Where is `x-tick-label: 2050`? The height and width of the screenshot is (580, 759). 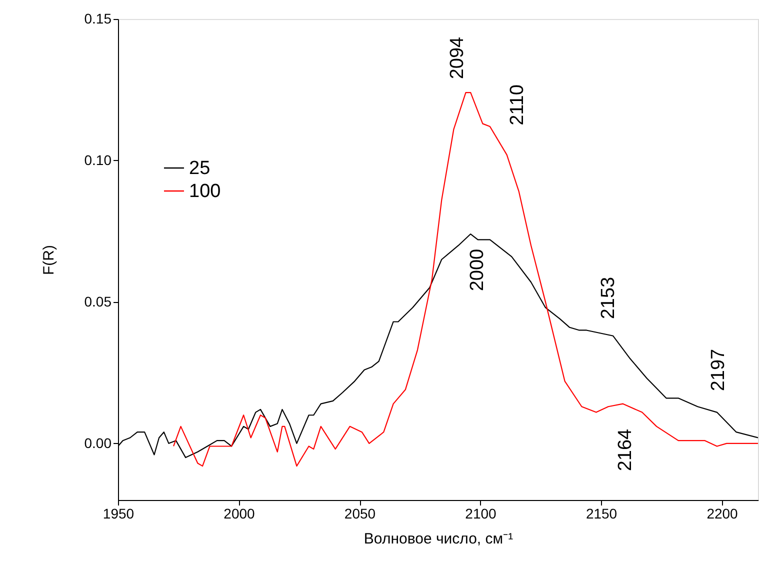
x-tick-label: 2050 is located at coordinates (360, 514).